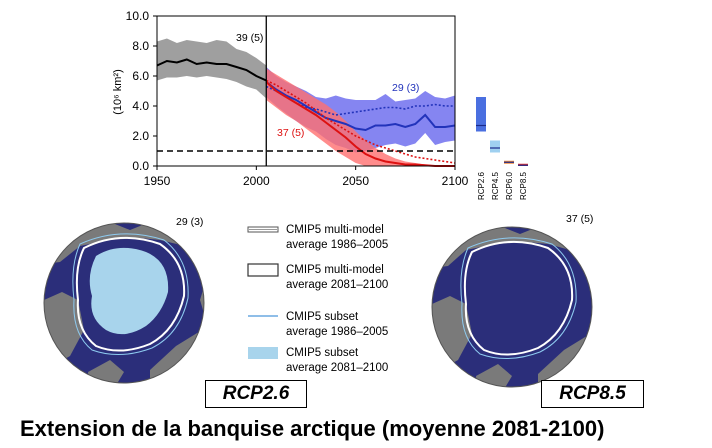  Describe the element at coordinates (337, 285) in the screenshot. I see `legend-item-2-line2: average 2081–2100` at that location.